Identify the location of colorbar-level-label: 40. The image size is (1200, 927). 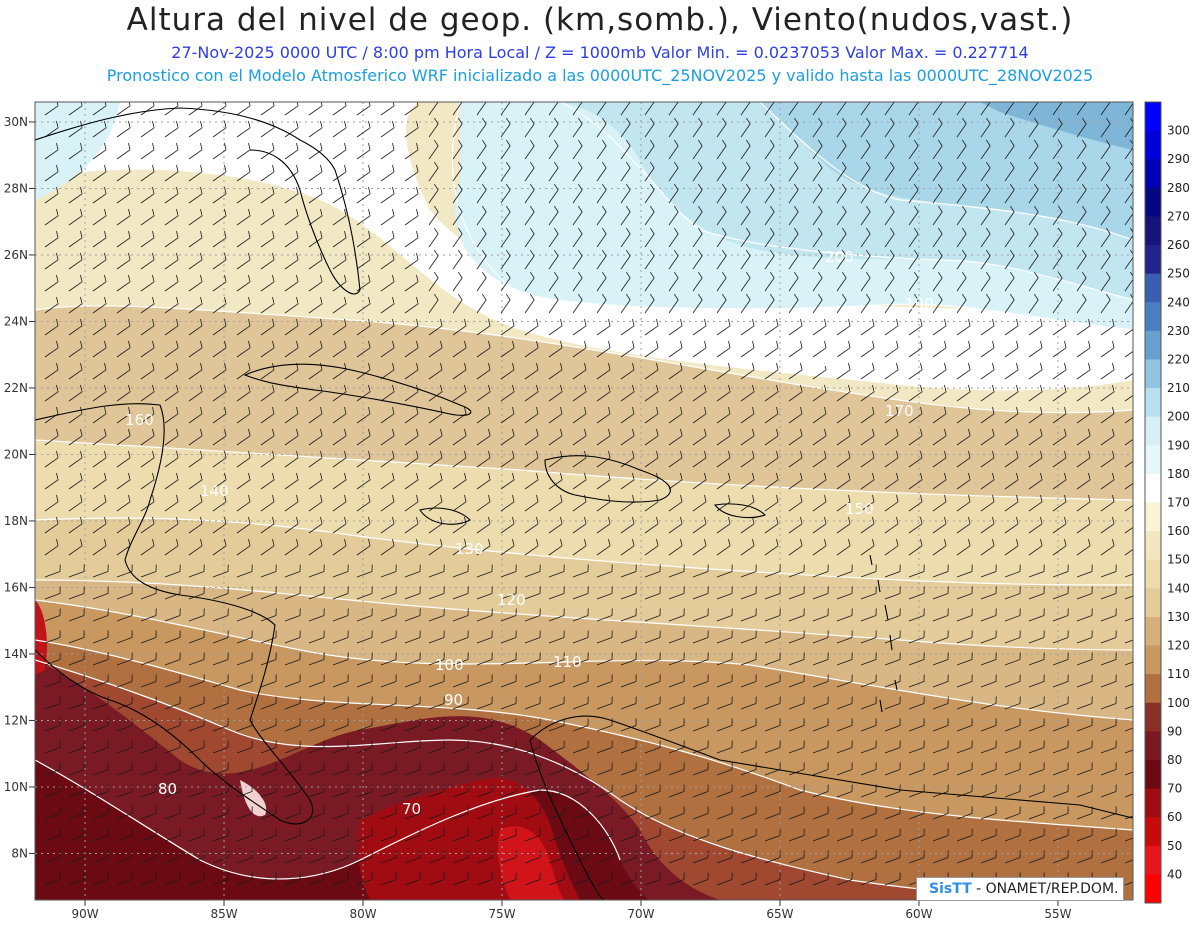
(1174, 874).